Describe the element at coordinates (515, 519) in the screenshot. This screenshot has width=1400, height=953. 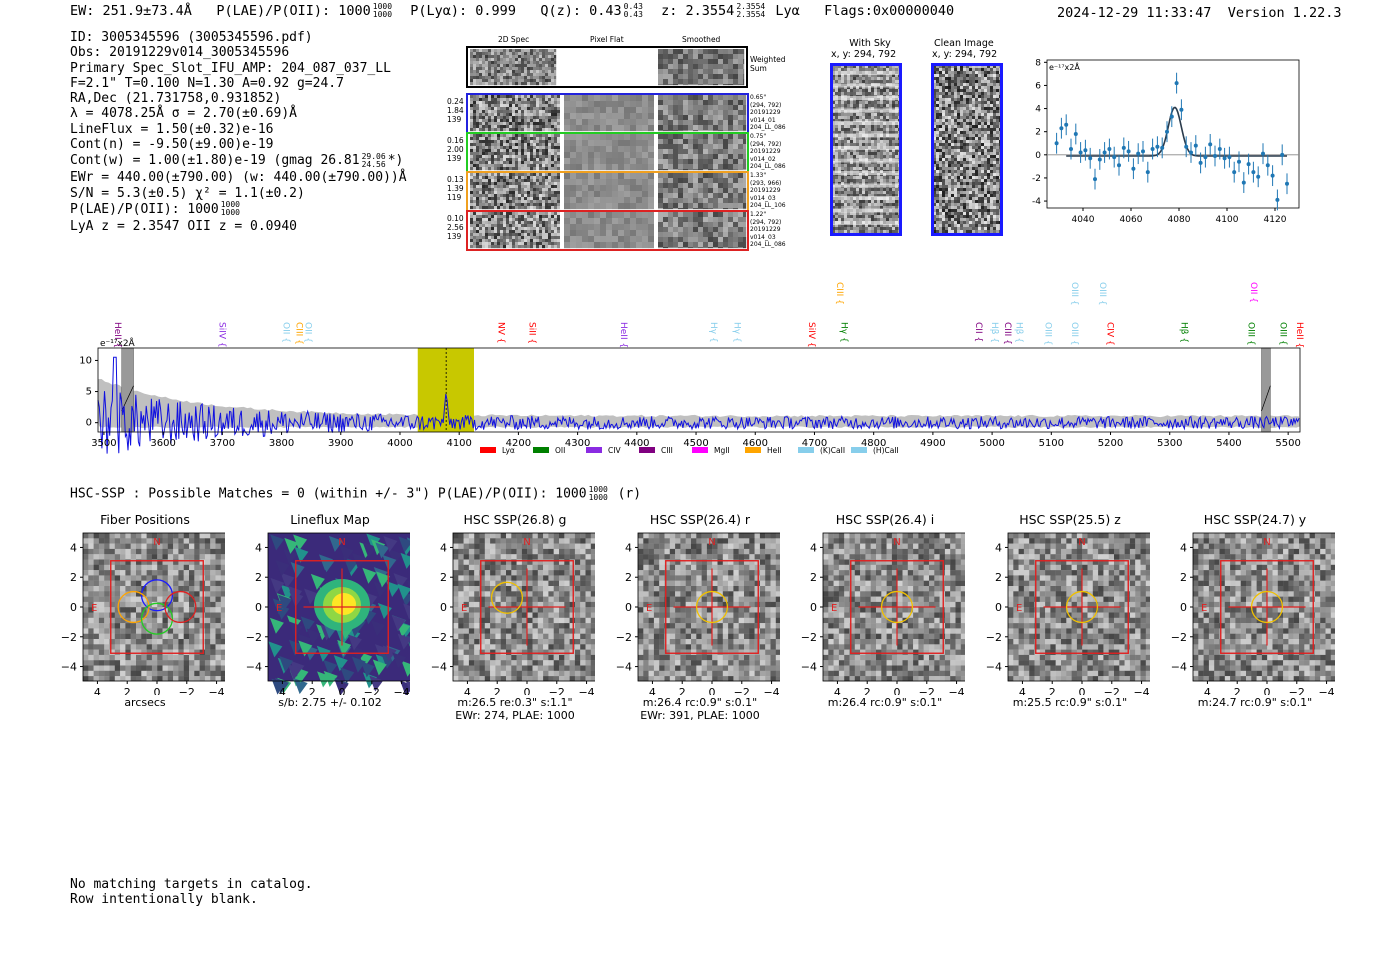
I see `hsc-panel-title: HSC SSP(26.8) g` at that location.